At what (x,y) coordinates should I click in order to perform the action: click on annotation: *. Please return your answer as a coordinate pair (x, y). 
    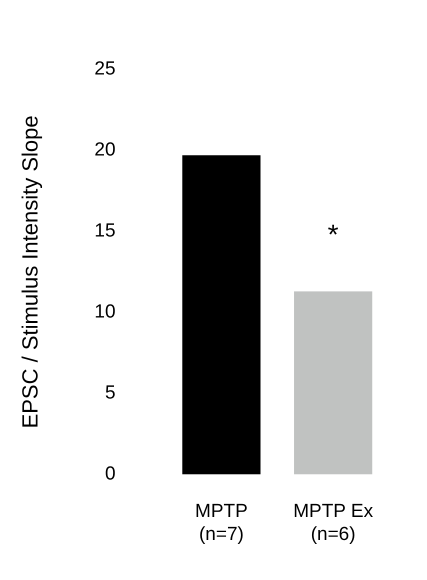
    Looking at the image, I should click on (333, 234).